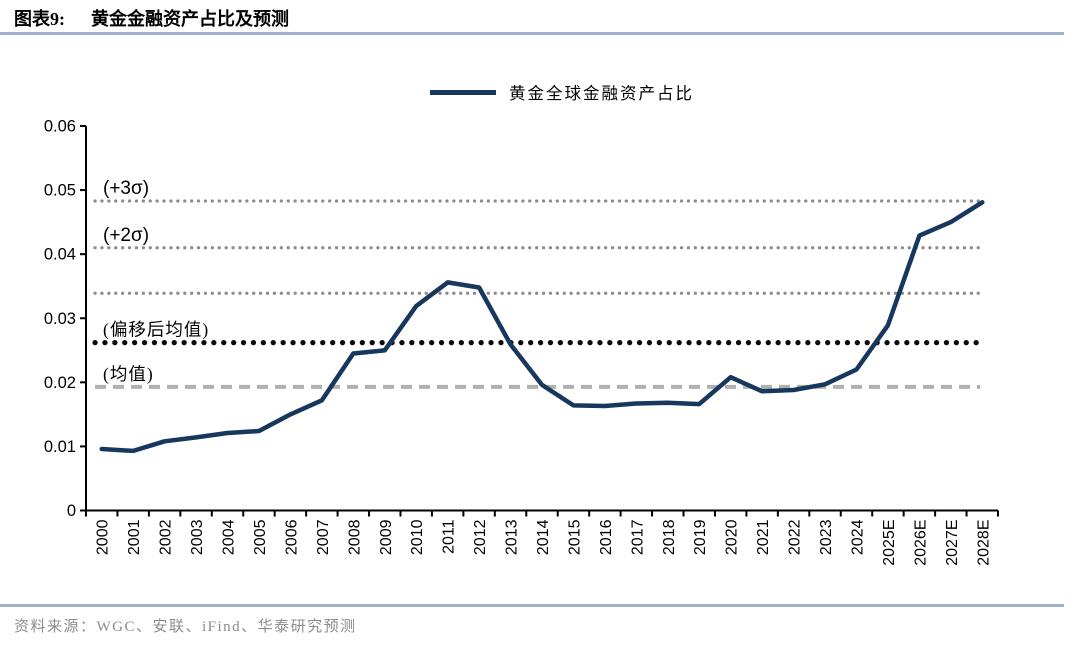 This screenshot has width=1080, height=647. What do you see at coordinates (763, 537) in the screenshot?
I see `x-tick-label: 2021` at bounding box center [763, 537].